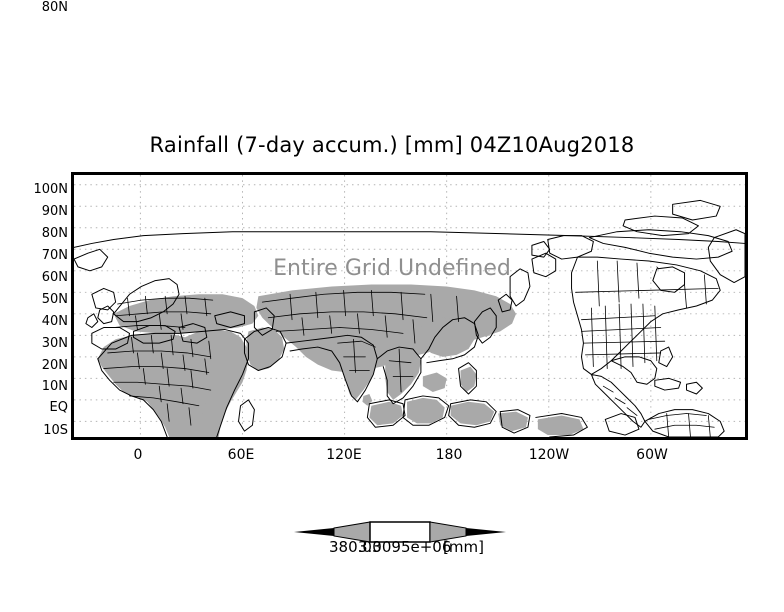 The height and width of the screenshot is (612, 784). Describe the element at coordinates (344, 455) in the screenshot. I see `x-tick-label: 120E` at that location.